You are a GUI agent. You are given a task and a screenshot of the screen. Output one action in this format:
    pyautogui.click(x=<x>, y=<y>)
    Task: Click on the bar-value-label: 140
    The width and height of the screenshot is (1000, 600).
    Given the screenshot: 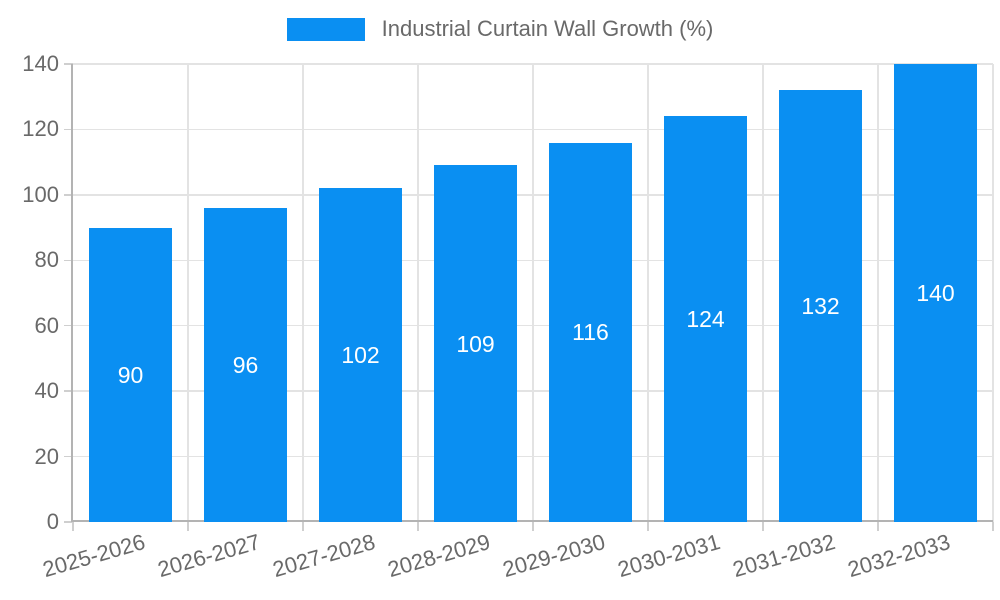 What is the action you would take?
    pyautogui.click(x=935, y=293)
    